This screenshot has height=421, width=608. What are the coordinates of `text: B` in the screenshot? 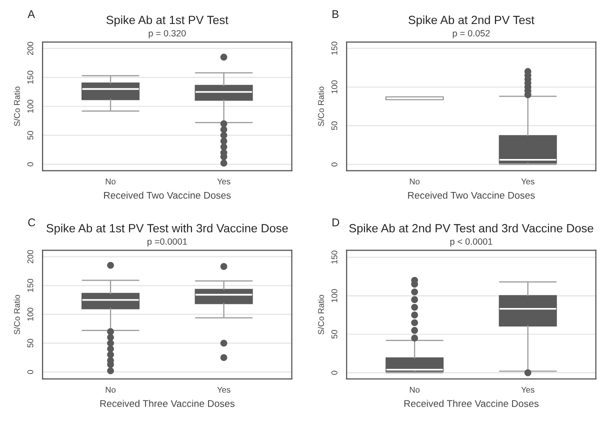 It's located at (335, 14).